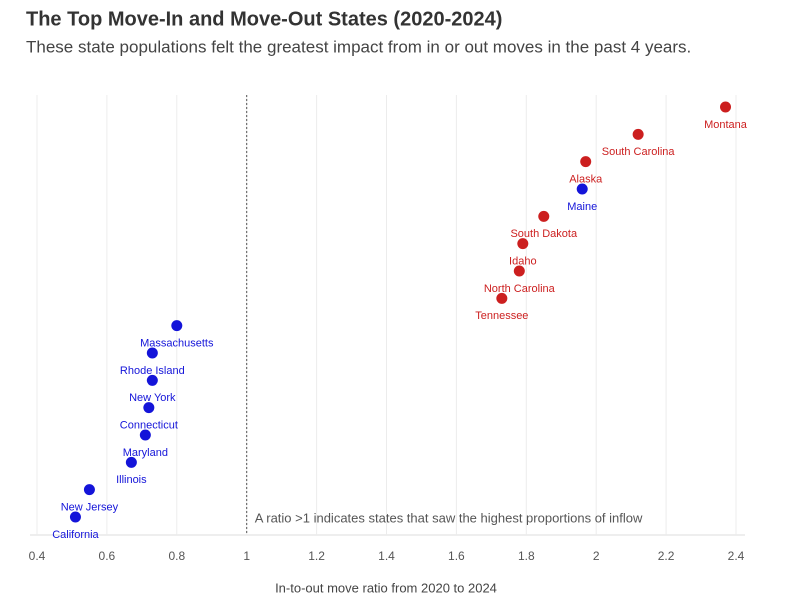 The image size is (791, 600). Describe the element at coordinates (149, 426) in the screenshot. I see `dot-label: Connecticut` at that location.